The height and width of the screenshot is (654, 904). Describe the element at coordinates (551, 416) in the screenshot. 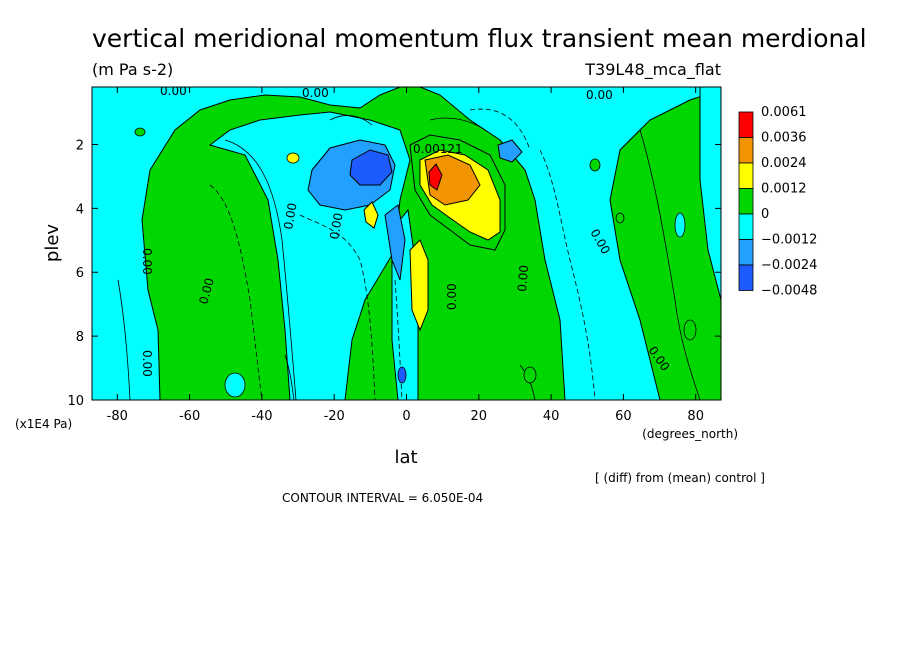

I see `x-tick-label: 40` at that location.